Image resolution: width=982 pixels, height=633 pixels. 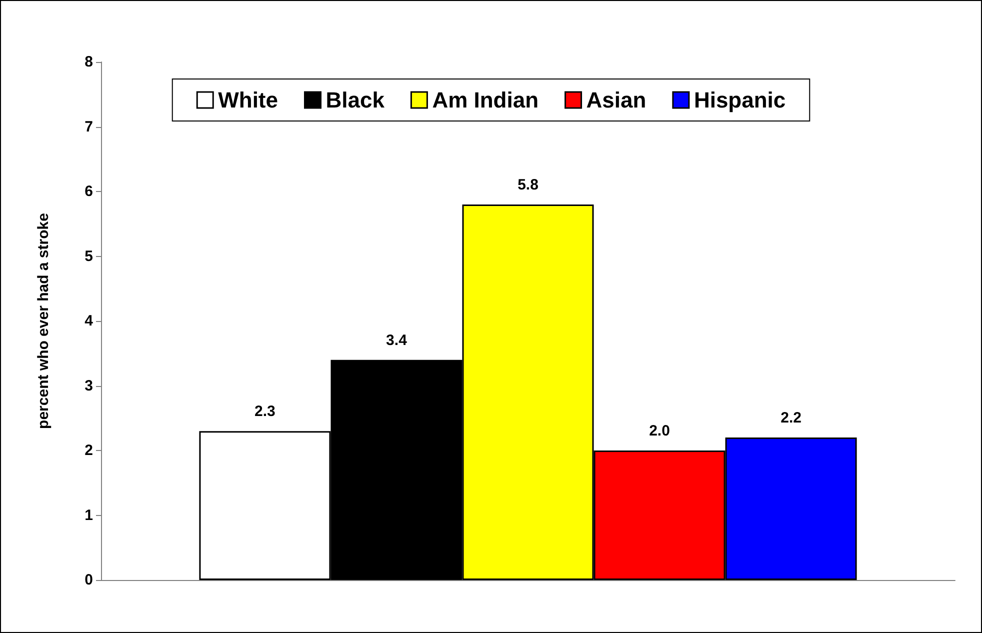 I want to click on data-label: 2.2, so click(x=791, y=418).